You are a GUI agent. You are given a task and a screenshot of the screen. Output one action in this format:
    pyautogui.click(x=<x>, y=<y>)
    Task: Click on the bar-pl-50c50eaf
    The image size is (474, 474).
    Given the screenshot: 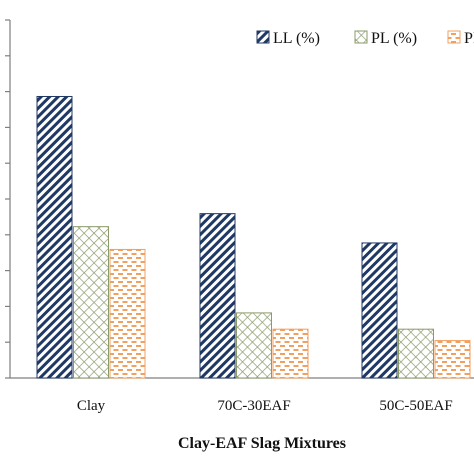 What is the action you would take?
    pyautogui.click(x=416, y=353)
    